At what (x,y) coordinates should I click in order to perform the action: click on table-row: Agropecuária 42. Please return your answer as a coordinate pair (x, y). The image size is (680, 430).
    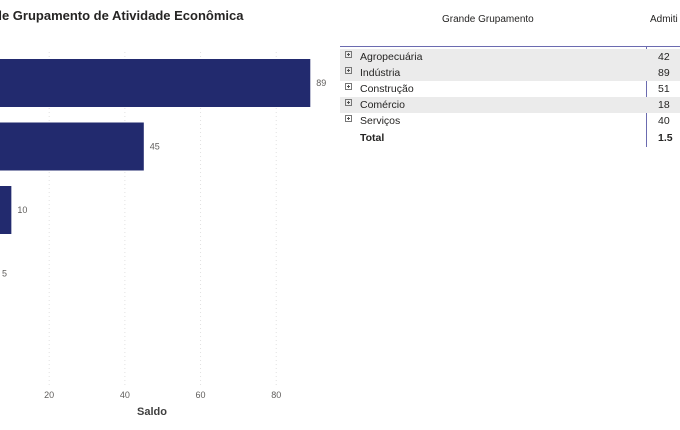
    Looking at the image, I should click on (510, 57).